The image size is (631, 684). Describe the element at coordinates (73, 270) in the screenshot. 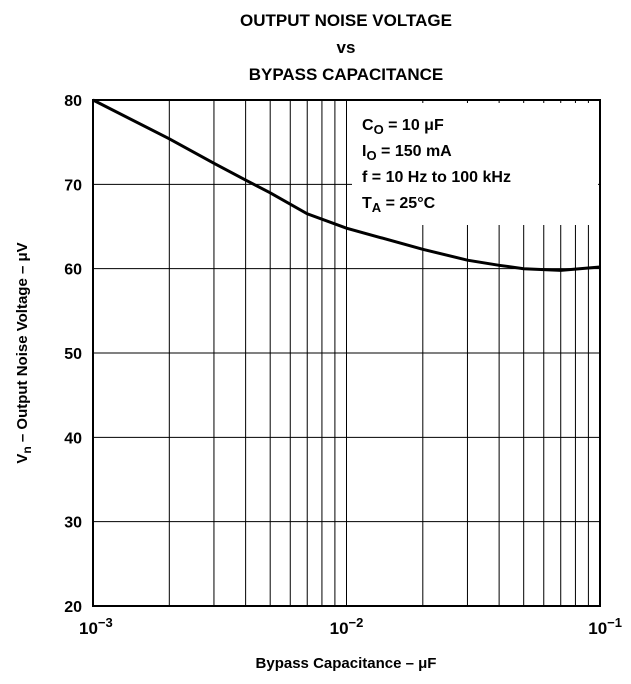

I see `y-tick-label: 60` at that location.